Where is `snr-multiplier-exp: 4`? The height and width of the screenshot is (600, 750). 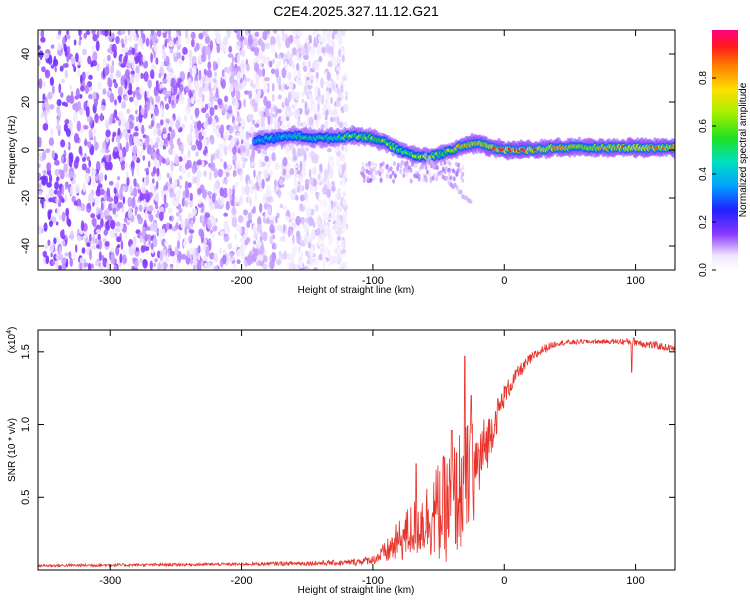 snr-multiplier-exp: 4 is located at coordinates (9, 332).